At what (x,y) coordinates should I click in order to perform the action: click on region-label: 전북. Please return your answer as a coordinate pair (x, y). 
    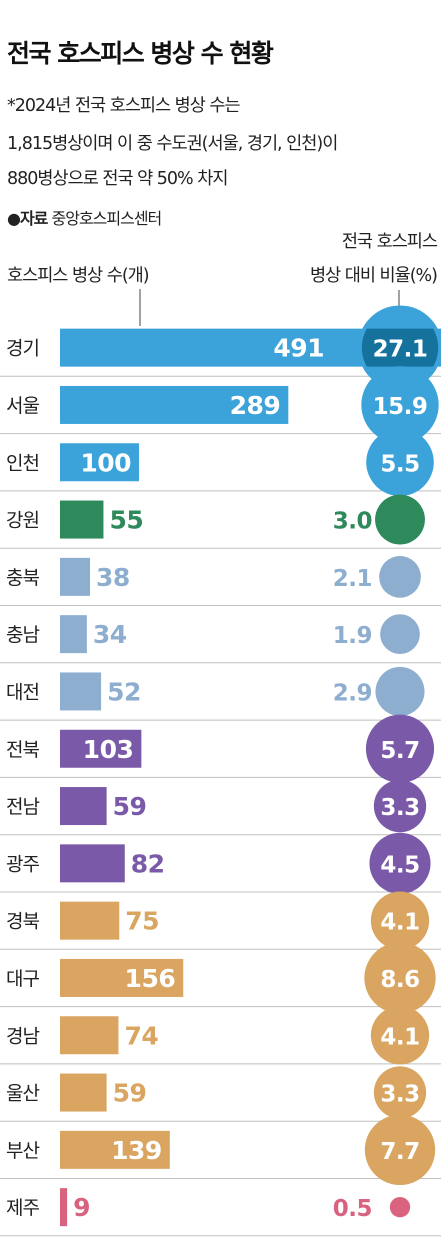
    Looking at the image, I should click on (22, 750).